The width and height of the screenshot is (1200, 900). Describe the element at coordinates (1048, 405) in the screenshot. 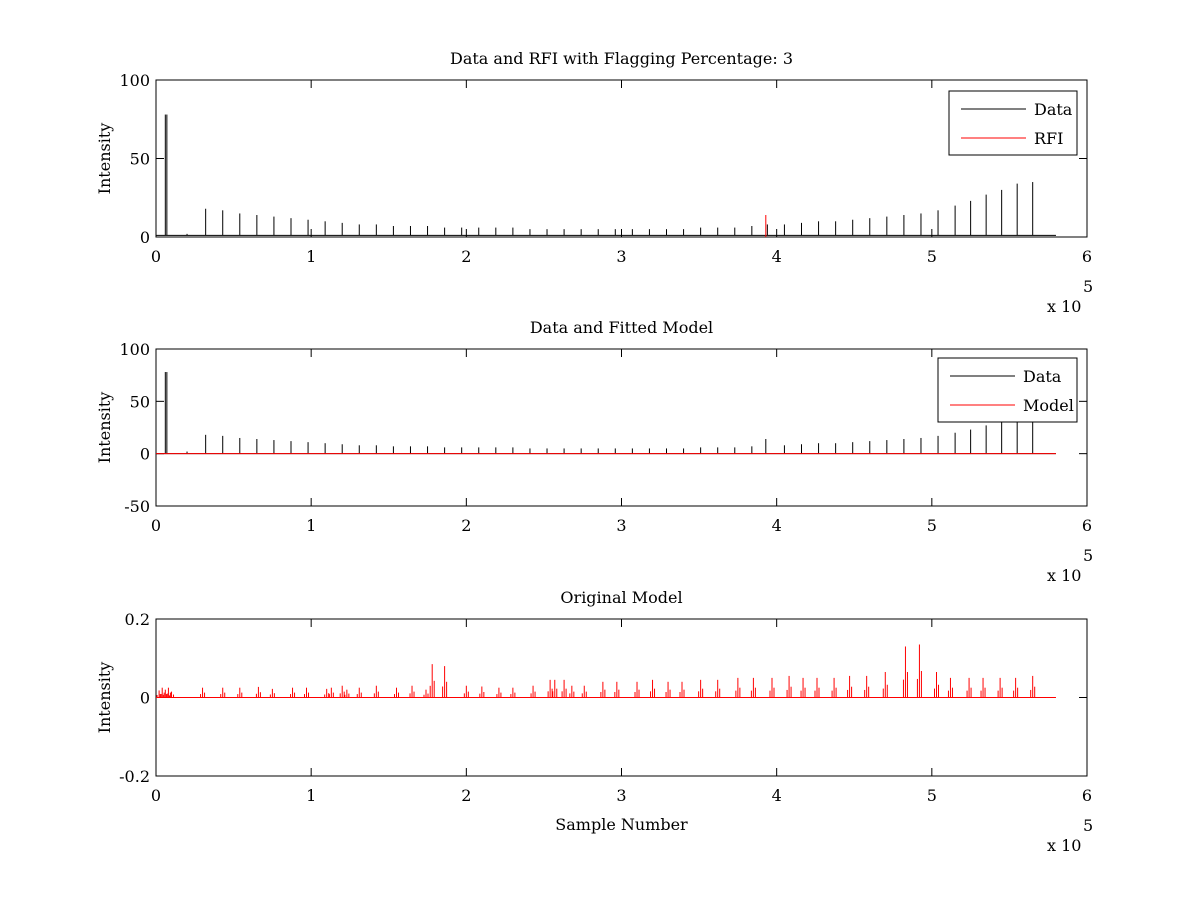

I see `legend-entry: Model` at that location.